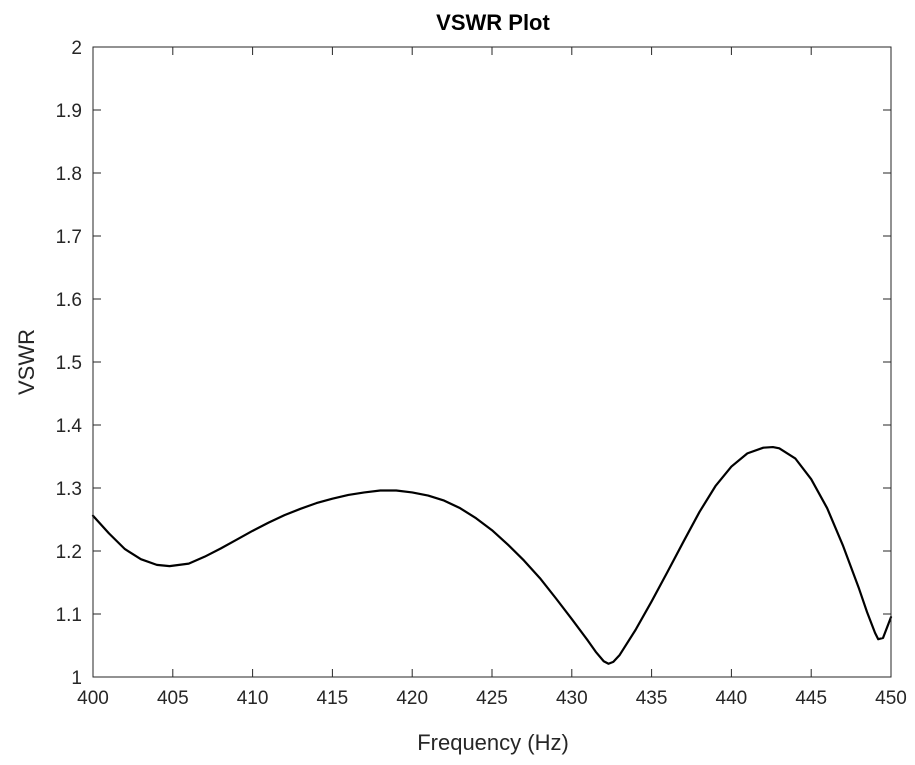  I want to click on y-tick-label: 1.3, so click(69, 489).